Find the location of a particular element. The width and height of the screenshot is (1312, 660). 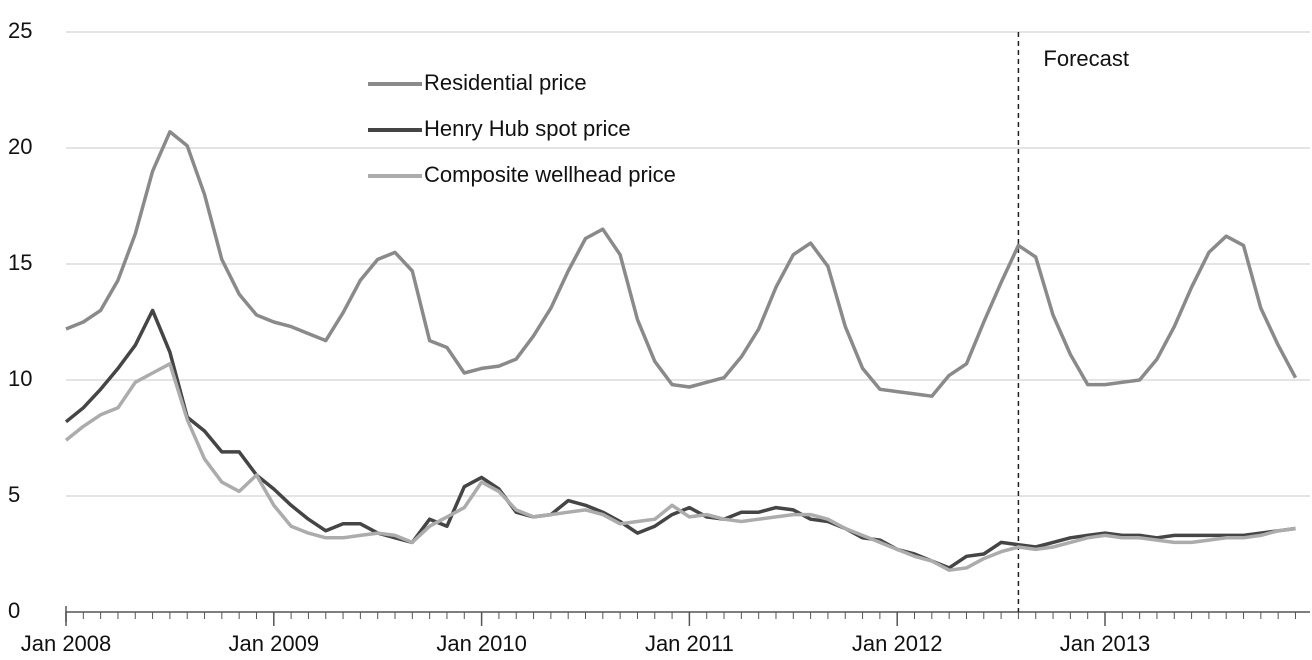

x-tick-label: Jan 2010 is located at coordinates (481, 643).